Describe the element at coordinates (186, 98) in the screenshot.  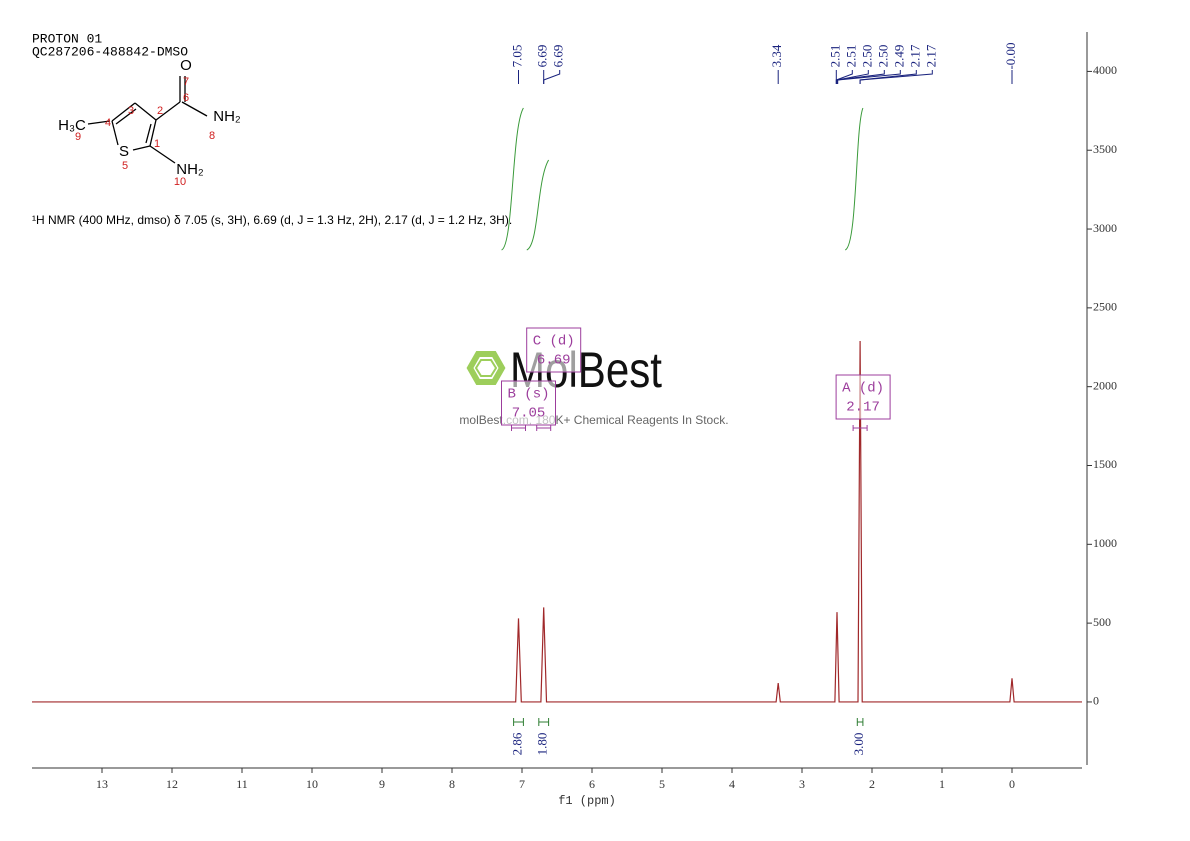
I see `atom-locant: 6` at that location.